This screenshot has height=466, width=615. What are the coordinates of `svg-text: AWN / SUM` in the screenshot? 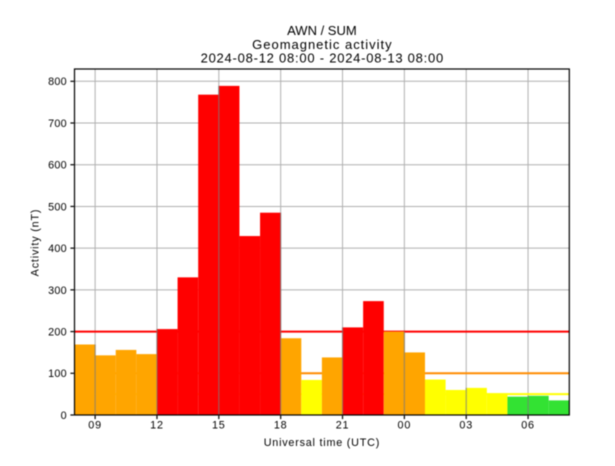 It's located at (322, 30).